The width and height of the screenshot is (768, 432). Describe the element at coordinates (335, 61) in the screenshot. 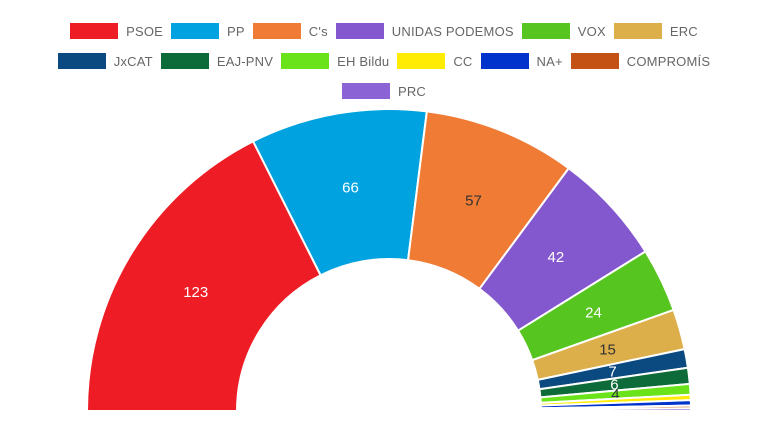

I see `legend-item-eh-bildu: EH Bildu` at that location.